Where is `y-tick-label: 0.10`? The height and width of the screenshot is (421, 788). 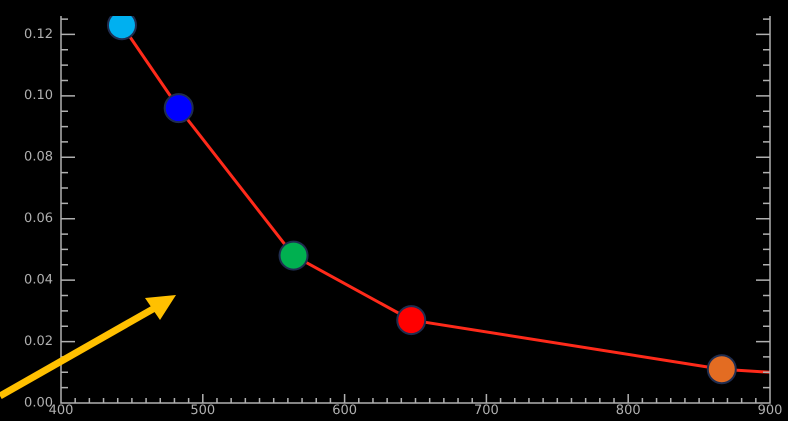
y-tick-label: 0.10 is located at coordinates (38, 96).